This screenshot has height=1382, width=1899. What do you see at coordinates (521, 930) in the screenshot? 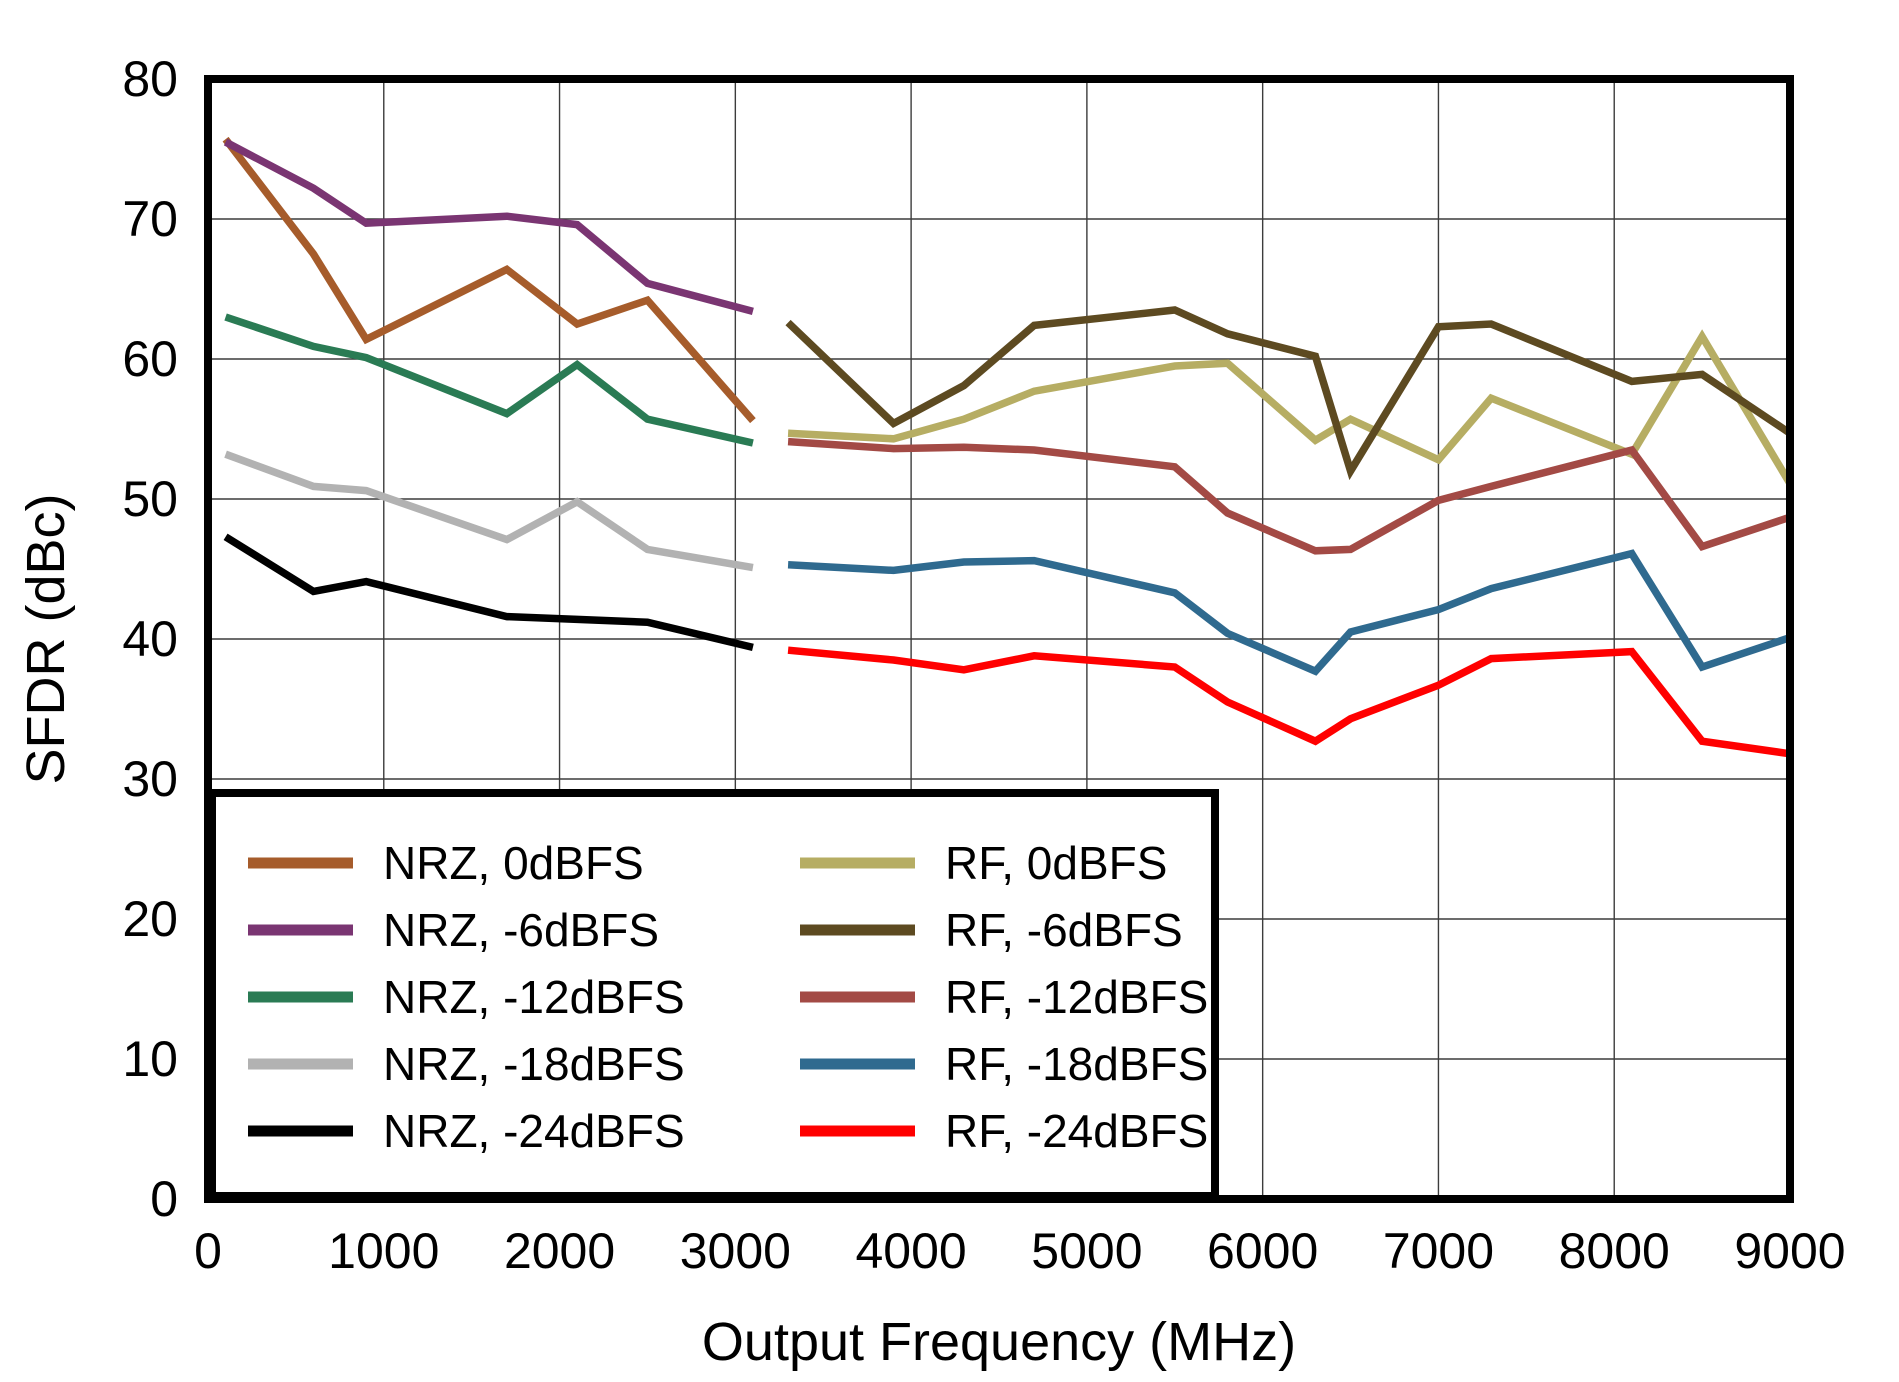
I see `legend-label-nrz-6dbfs: NRZ, -6dBFS` at bounding box center [521, 930].